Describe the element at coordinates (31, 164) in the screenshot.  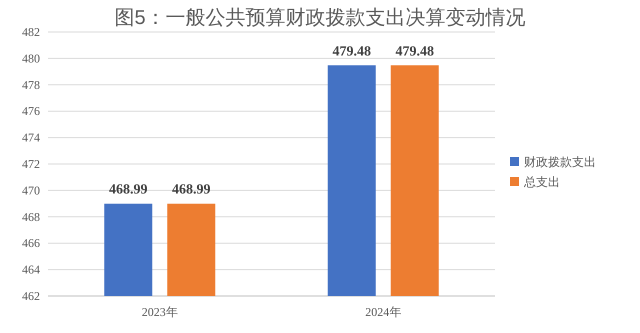
I see `y-tick-label: 472` at that location.